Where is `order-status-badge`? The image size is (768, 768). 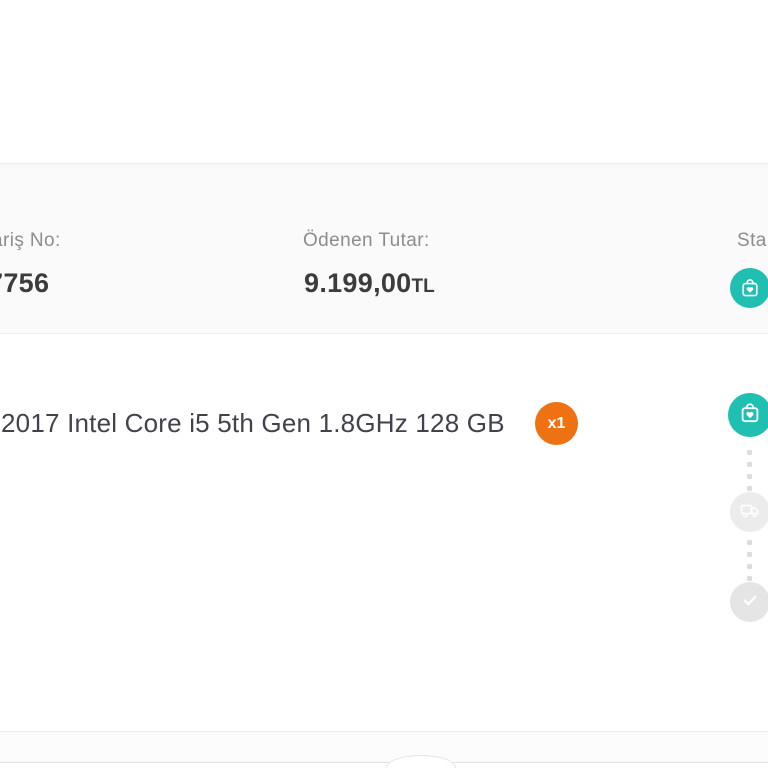 order-status-badge is located at coordinates (749, 288).